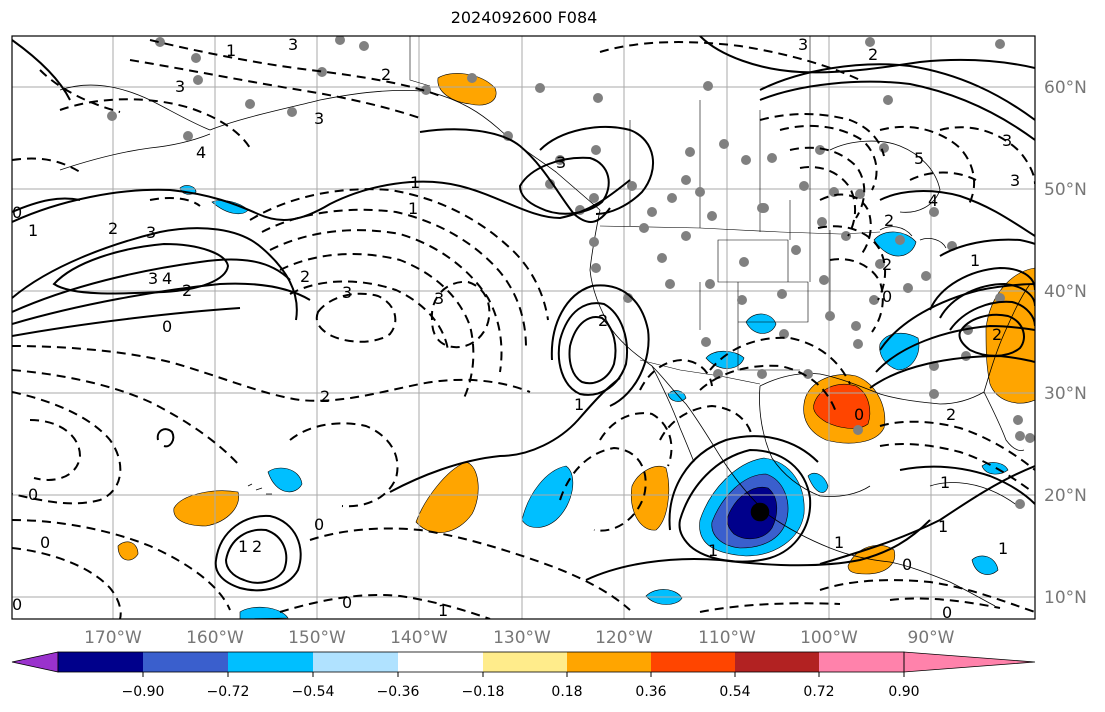 Image resolution: width=1105 pixels, height=712 pixels. Describe the element at coordinates (1007, 338) in the screenshot. I see `east-coast-na` at that location.